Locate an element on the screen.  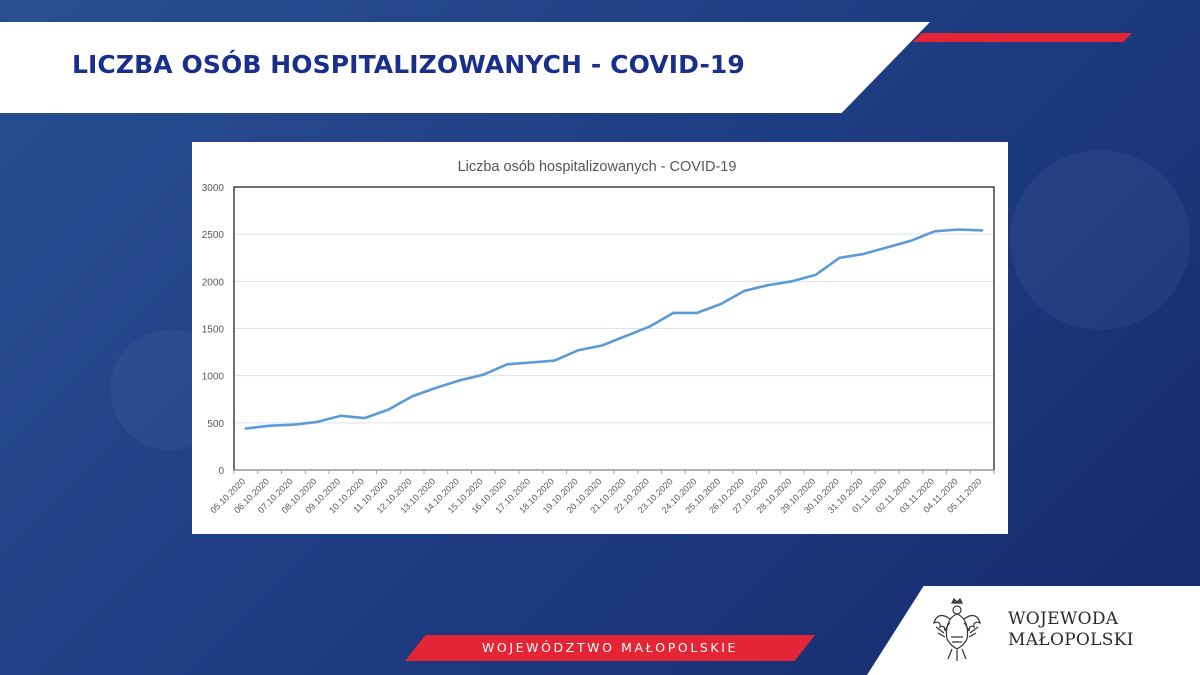
chart-title: Liczba osób hospitalizowanych - COVID-19 is located at coordinates (597, 167).